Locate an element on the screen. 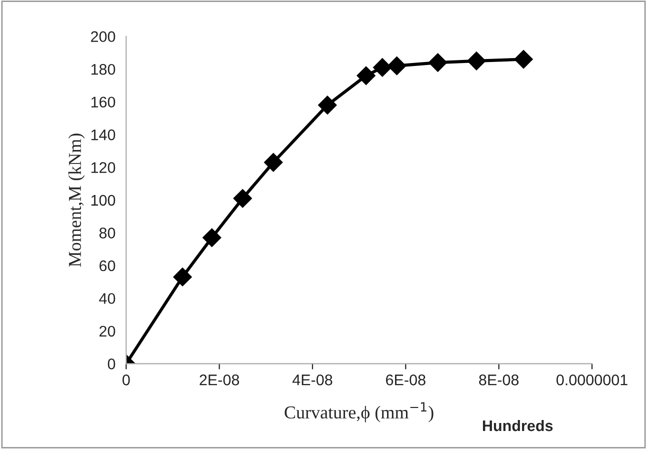 The height and width of the screenshot is (449, 647). y-tick-label: 40 is located at coordinates (107, 298).